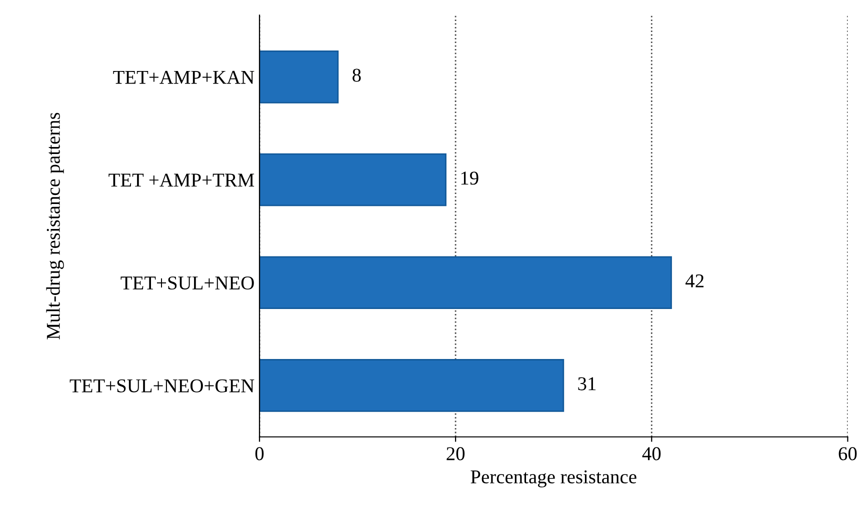 The image size is (865, 508). I want to click on x-tick-label: 0, so click(259, 453).